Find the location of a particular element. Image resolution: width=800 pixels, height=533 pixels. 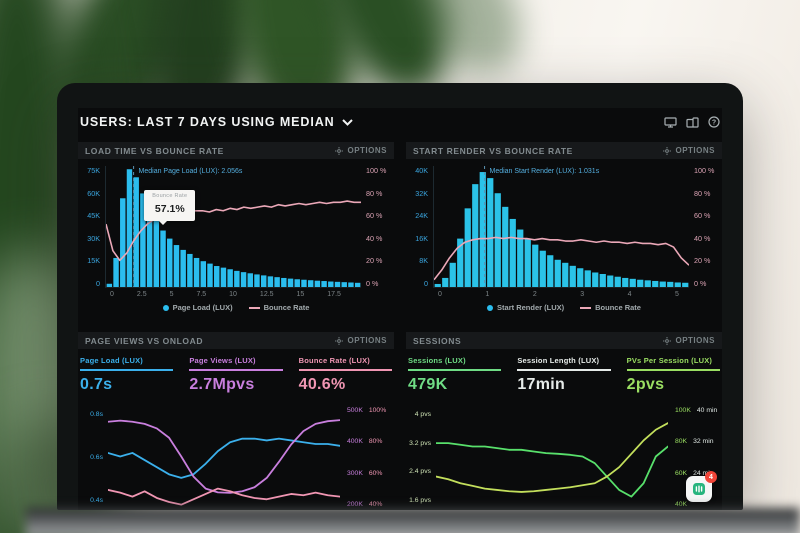

panel-header: LOAD TIME VS BOUNCE RATE OPTIONS is located at coordinates (236, 150).